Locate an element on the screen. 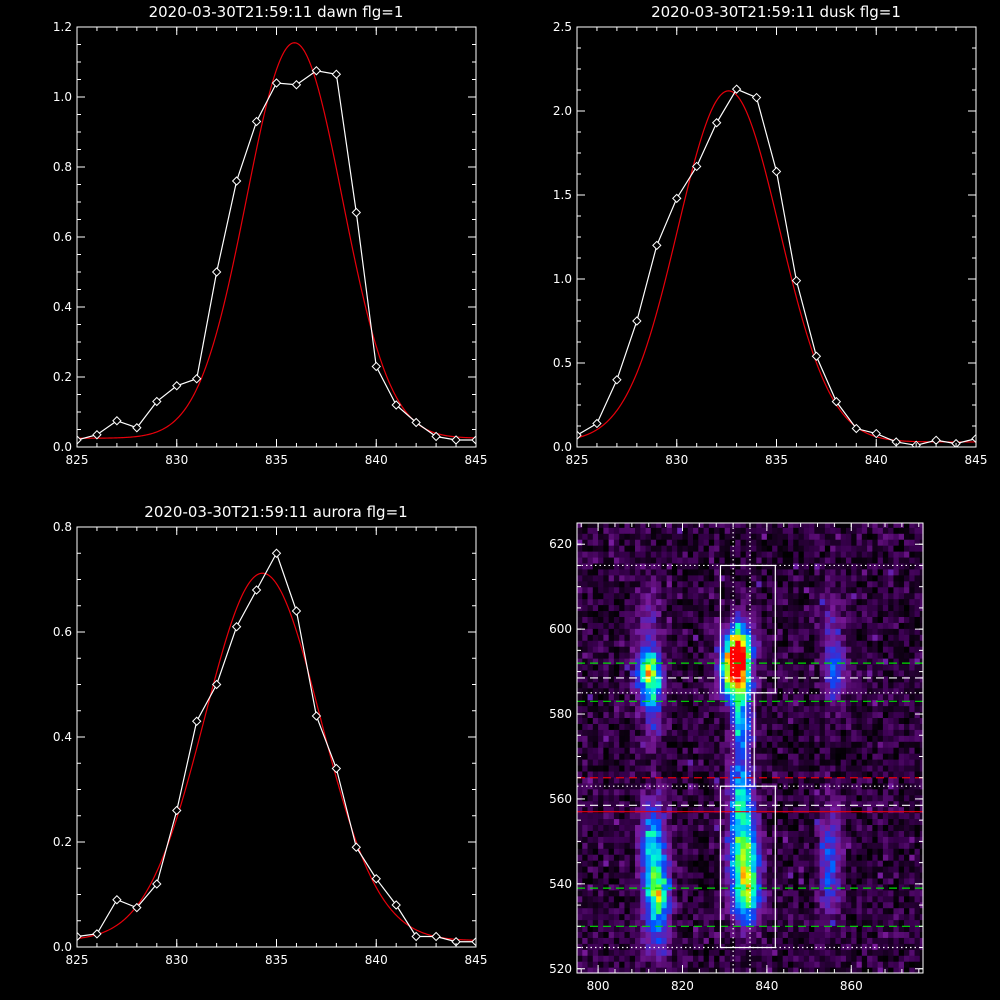  x-tick-label: 860 is located at coordinates (851, 986).